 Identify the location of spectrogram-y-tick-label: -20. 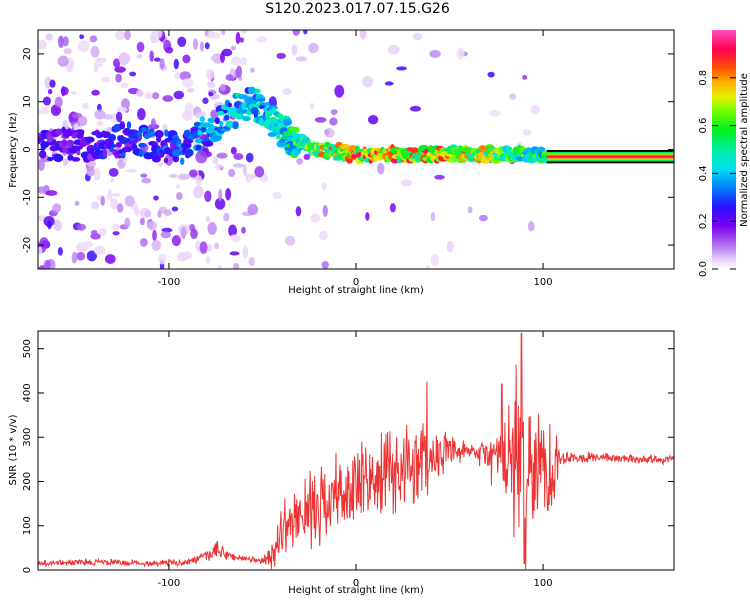
(27, 245).